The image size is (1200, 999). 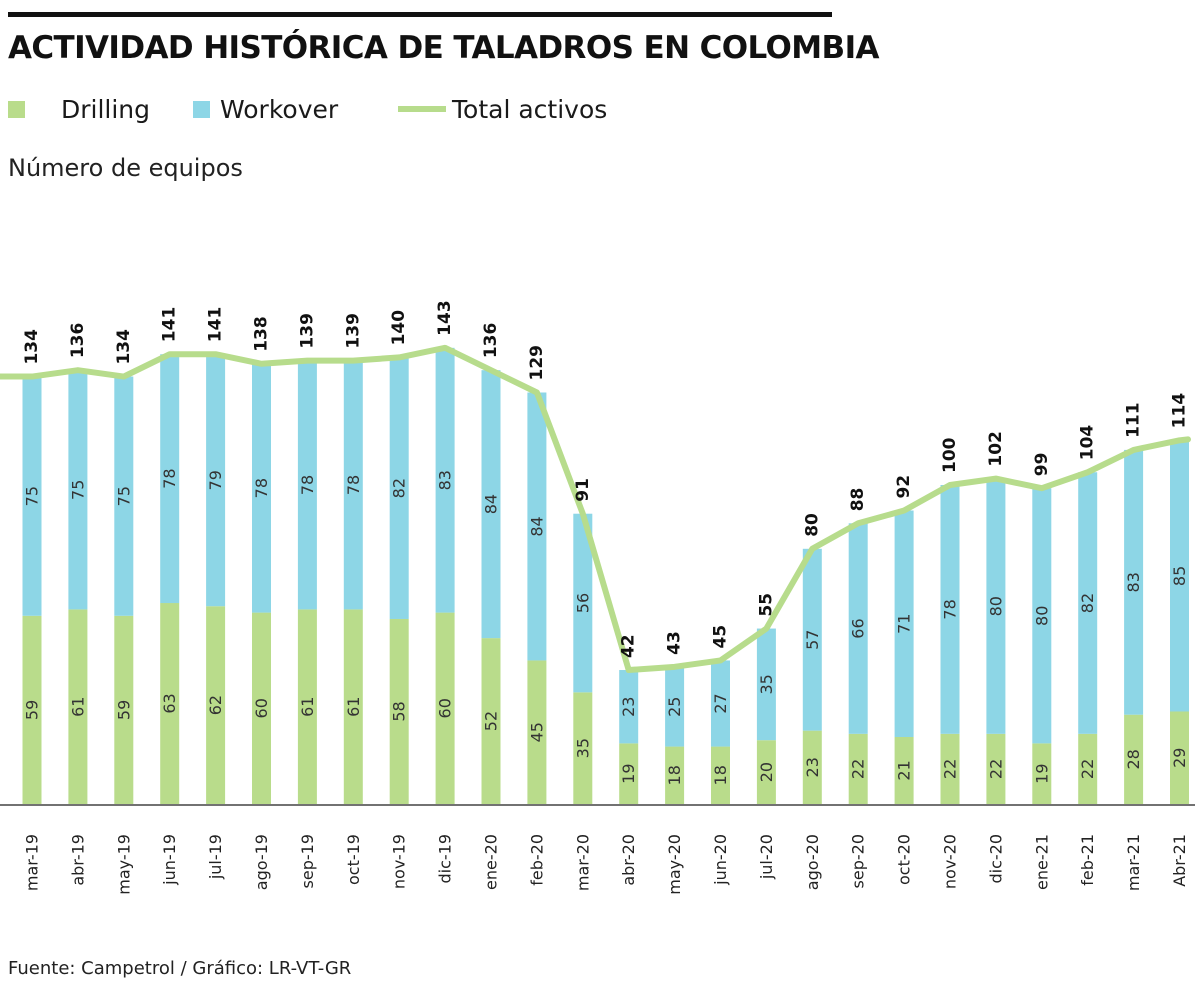 What do you see at coordinates (766, 605) in the screenshot?
I see `data-label-total: 55` at bounding box center [766, 605].